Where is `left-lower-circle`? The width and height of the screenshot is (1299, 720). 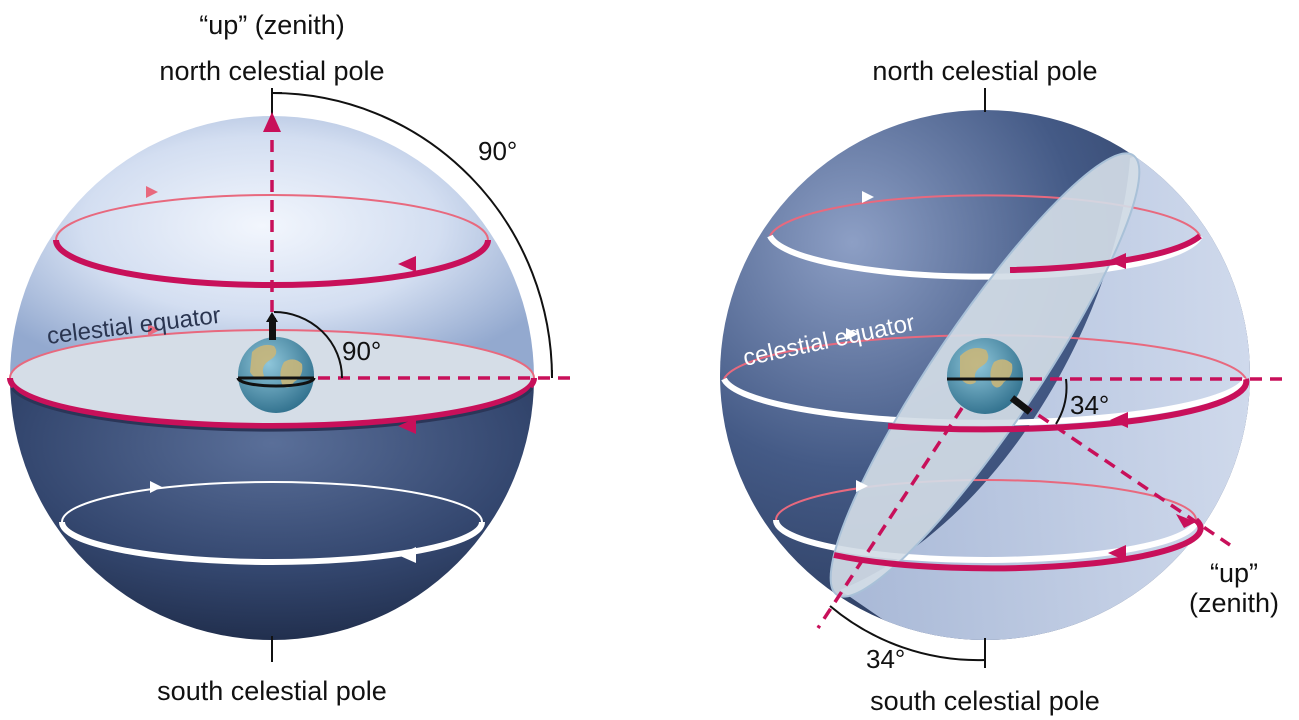
left-lower-circle is located at coordinates (272, 502).